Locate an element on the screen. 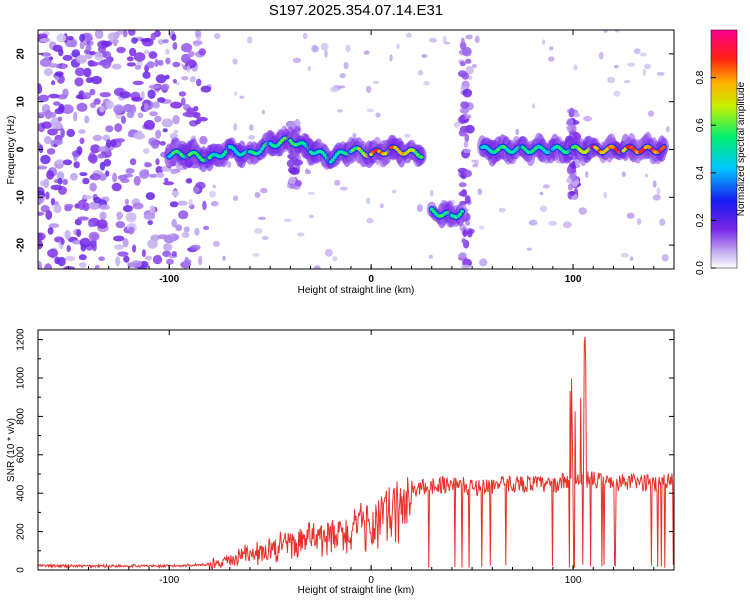 The height and width of the screenshot is (600, 750). colorbar-tick-label: 0.8 is located at coordinates (700, 77).